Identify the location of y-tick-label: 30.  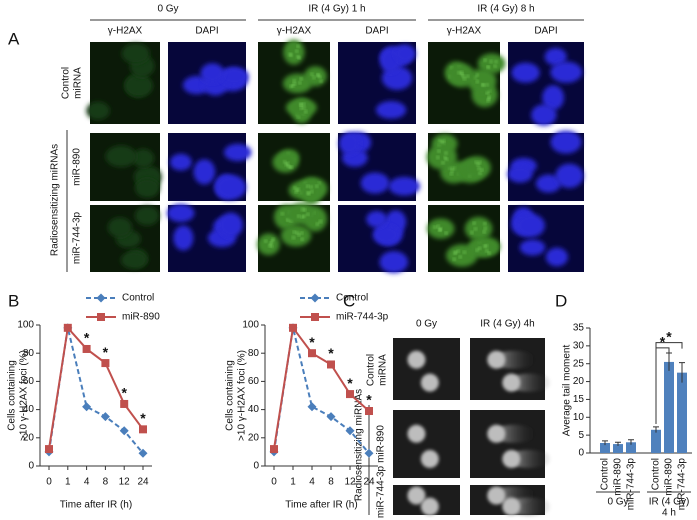
(579, 345).